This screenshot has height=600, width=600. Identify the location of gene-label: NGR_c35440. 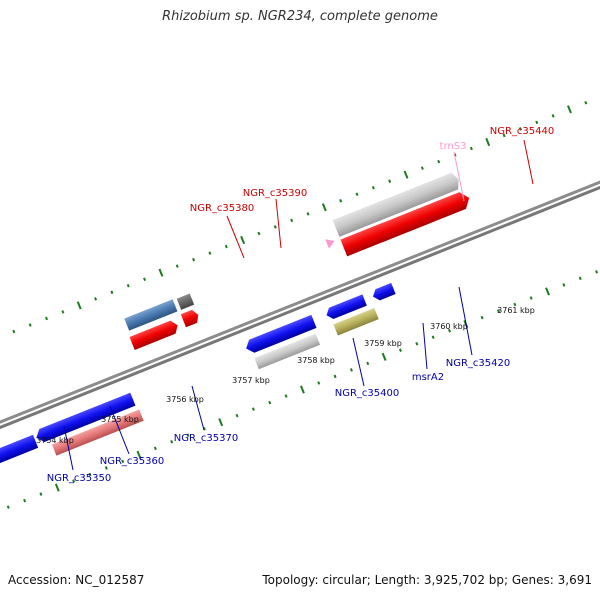
(522, 131).